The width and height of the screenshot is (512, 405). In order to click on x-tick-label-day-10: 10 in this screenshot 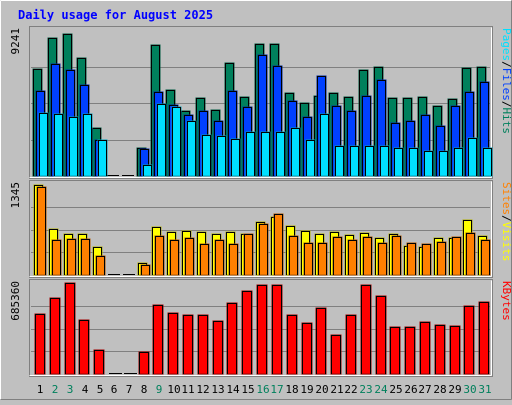, I will do `click(173, 389)`.